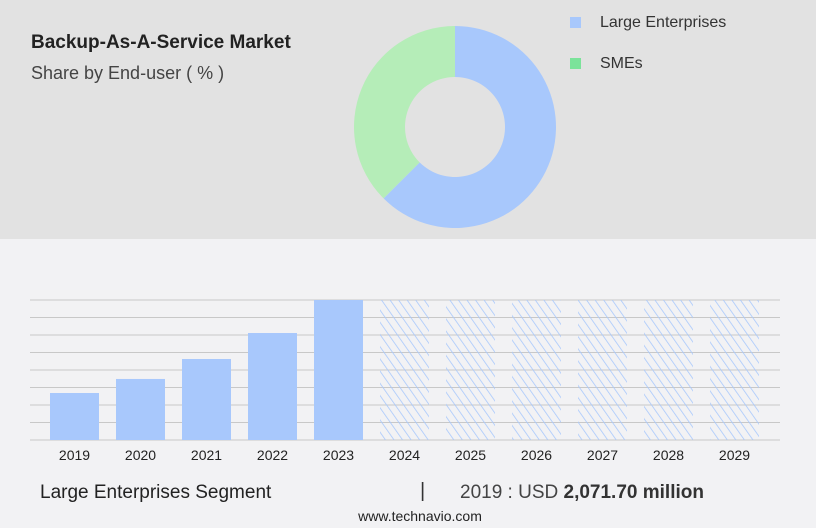 This screenshot has height=528, width=816. Describe the element at coordinates (74, 416) in the screenshot. I see `bar-2019` at that location.